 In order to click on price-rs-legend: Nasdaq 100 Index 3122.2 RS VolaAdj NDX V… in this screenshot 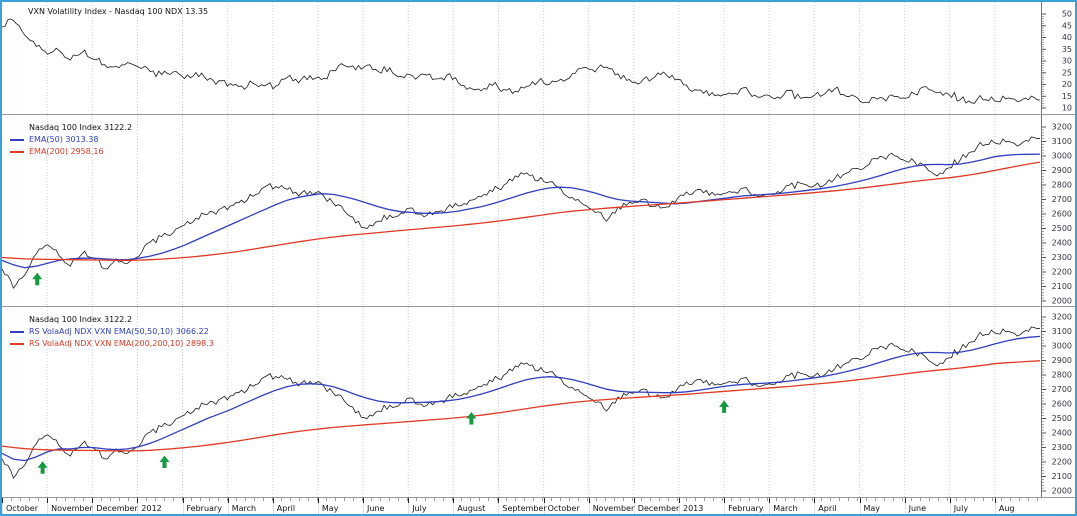, I will do `click(112, 332)`.